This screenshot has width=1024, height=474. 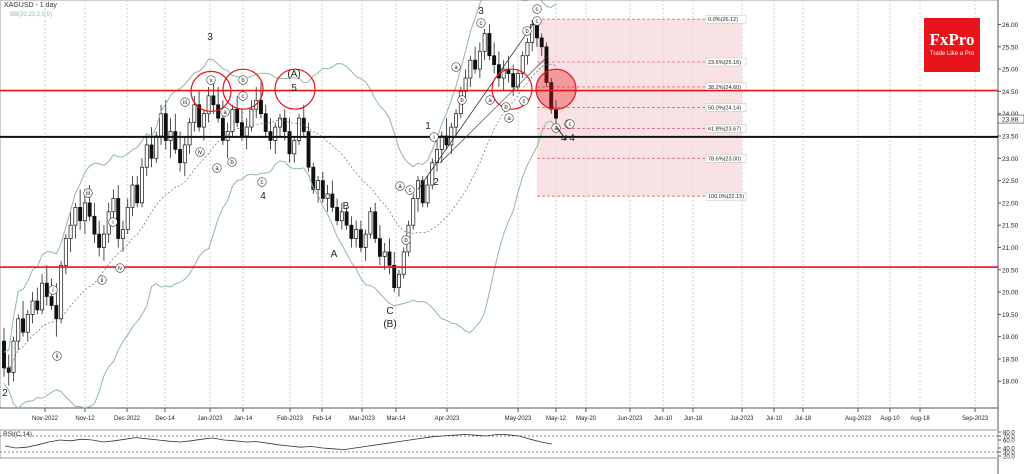 I want to click on red-highlight-circle, so click(x=295, y=89).